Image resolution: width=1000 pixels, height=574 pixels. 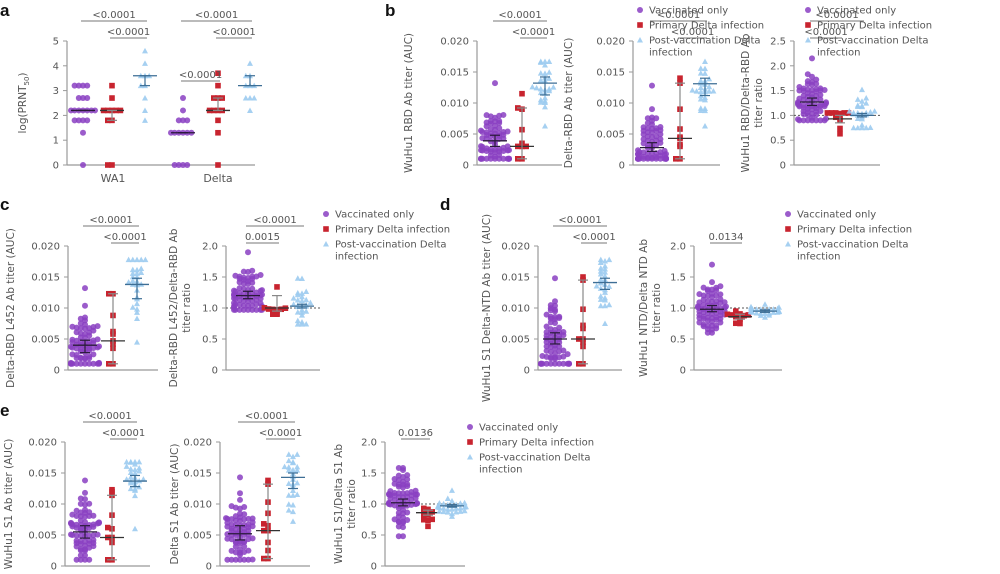 I want to click on legend-marker-postvax, so click(x=470, y=457).